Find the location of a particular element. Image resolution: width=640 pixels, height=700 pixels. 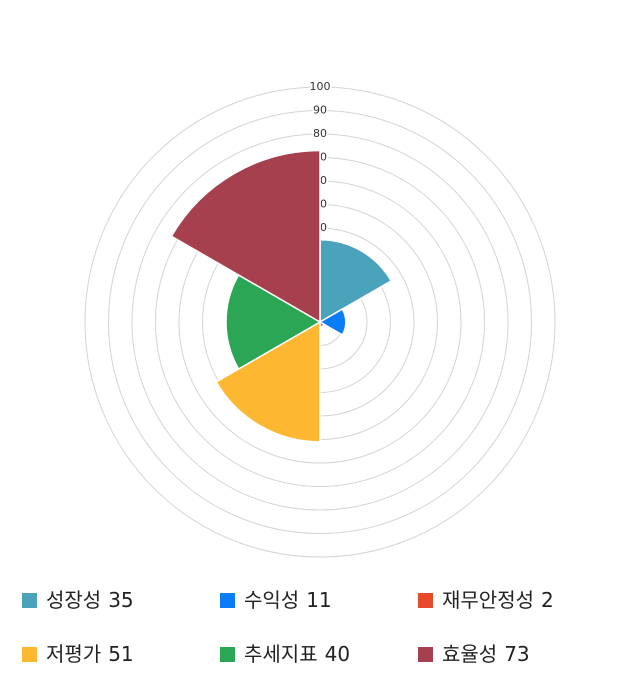

legend-label: 효율성 73 is located at coordinates (486, 654).